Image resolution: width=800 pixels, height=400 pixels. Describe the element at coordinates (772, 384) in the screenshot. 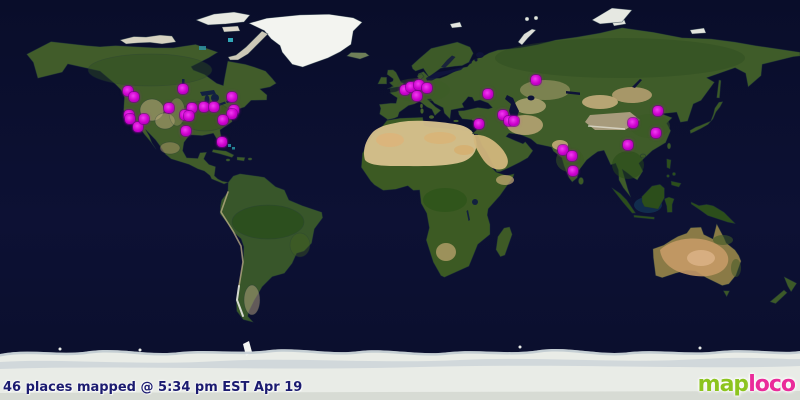

I see `logo-loco: loco` at that location.